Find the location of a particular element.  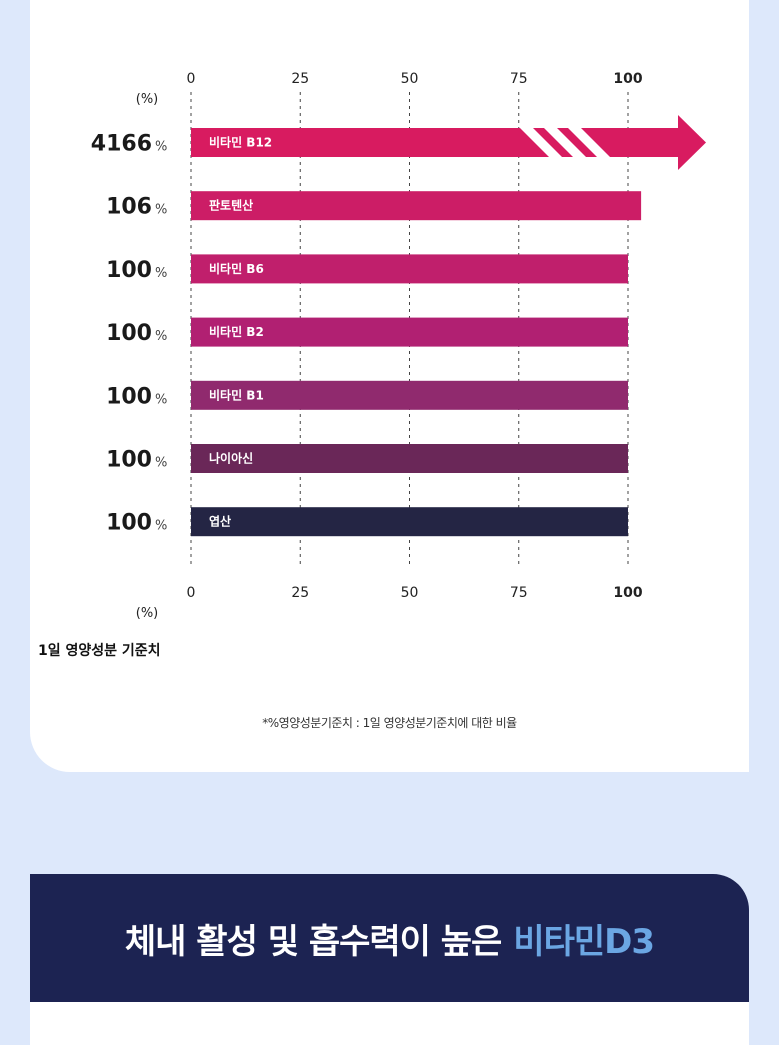

bar-arrowhead is located at coordinates (692, 142).